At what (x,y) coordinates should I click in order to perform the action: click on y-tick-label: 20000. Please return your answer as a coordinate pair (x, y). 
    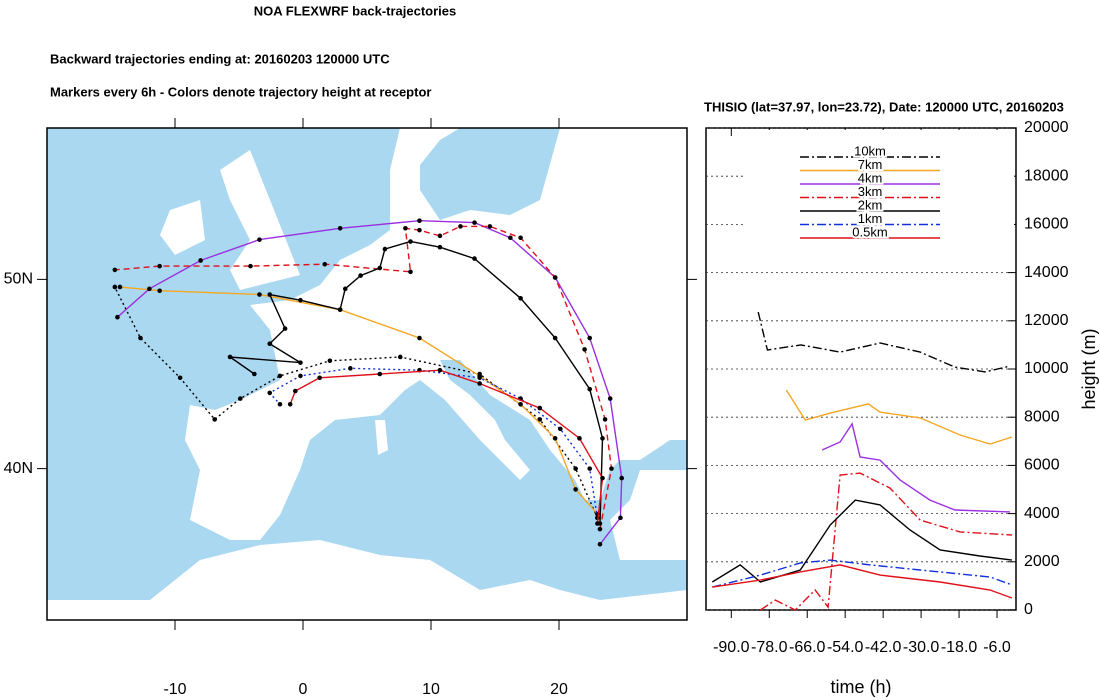
    Looking at the image, I should click on (1046, 127).